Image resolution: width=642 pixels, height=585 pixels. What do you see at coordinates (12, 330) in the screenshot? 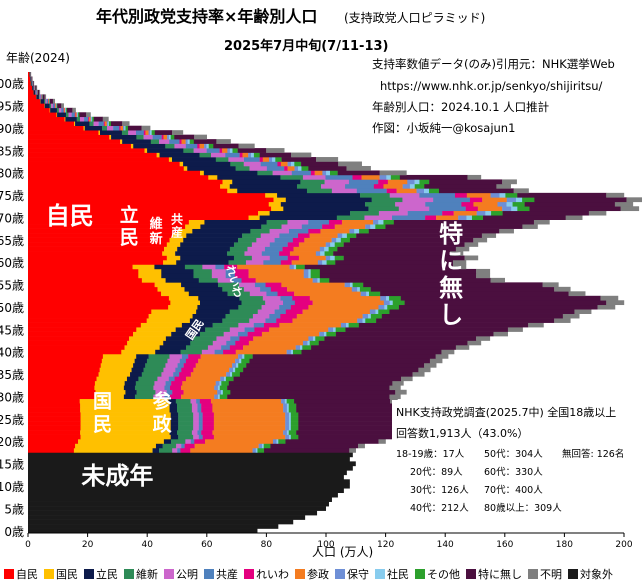
I see `y-tick-label: 45歳` at bounding box center [12, 330].